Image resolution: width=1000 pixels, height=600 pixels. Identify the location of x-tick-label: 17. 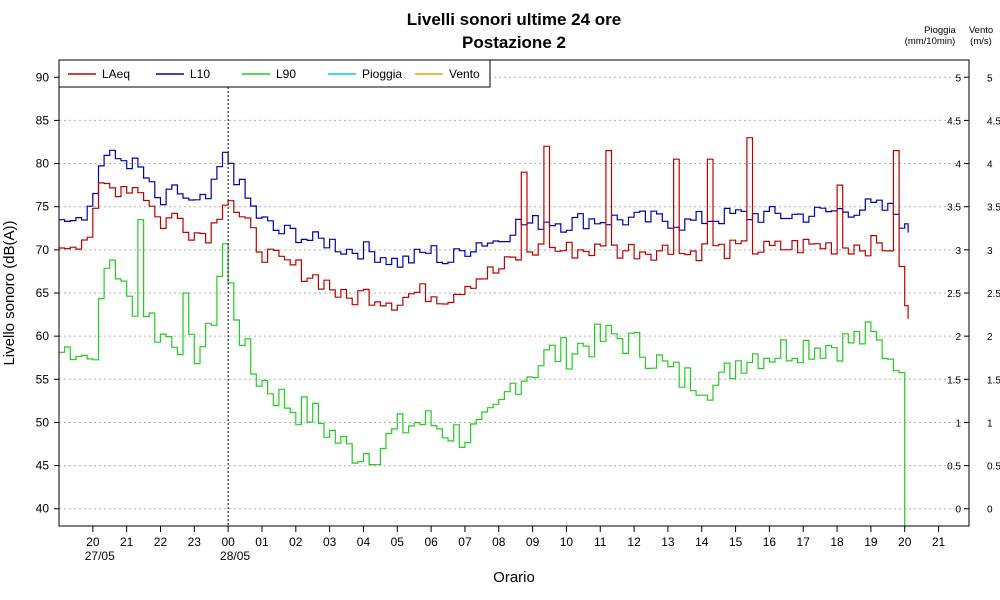
(804, 542).